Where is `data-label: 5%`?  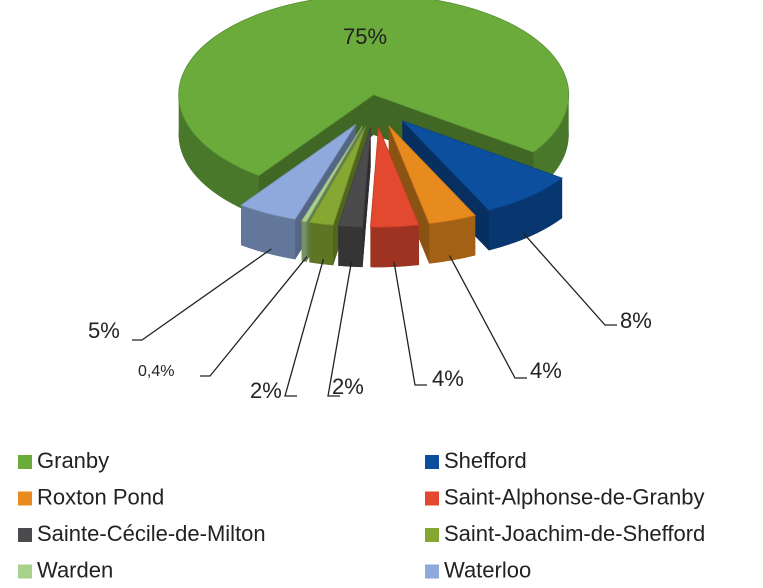
data-label: 5% is located at coordinates (104, 330).